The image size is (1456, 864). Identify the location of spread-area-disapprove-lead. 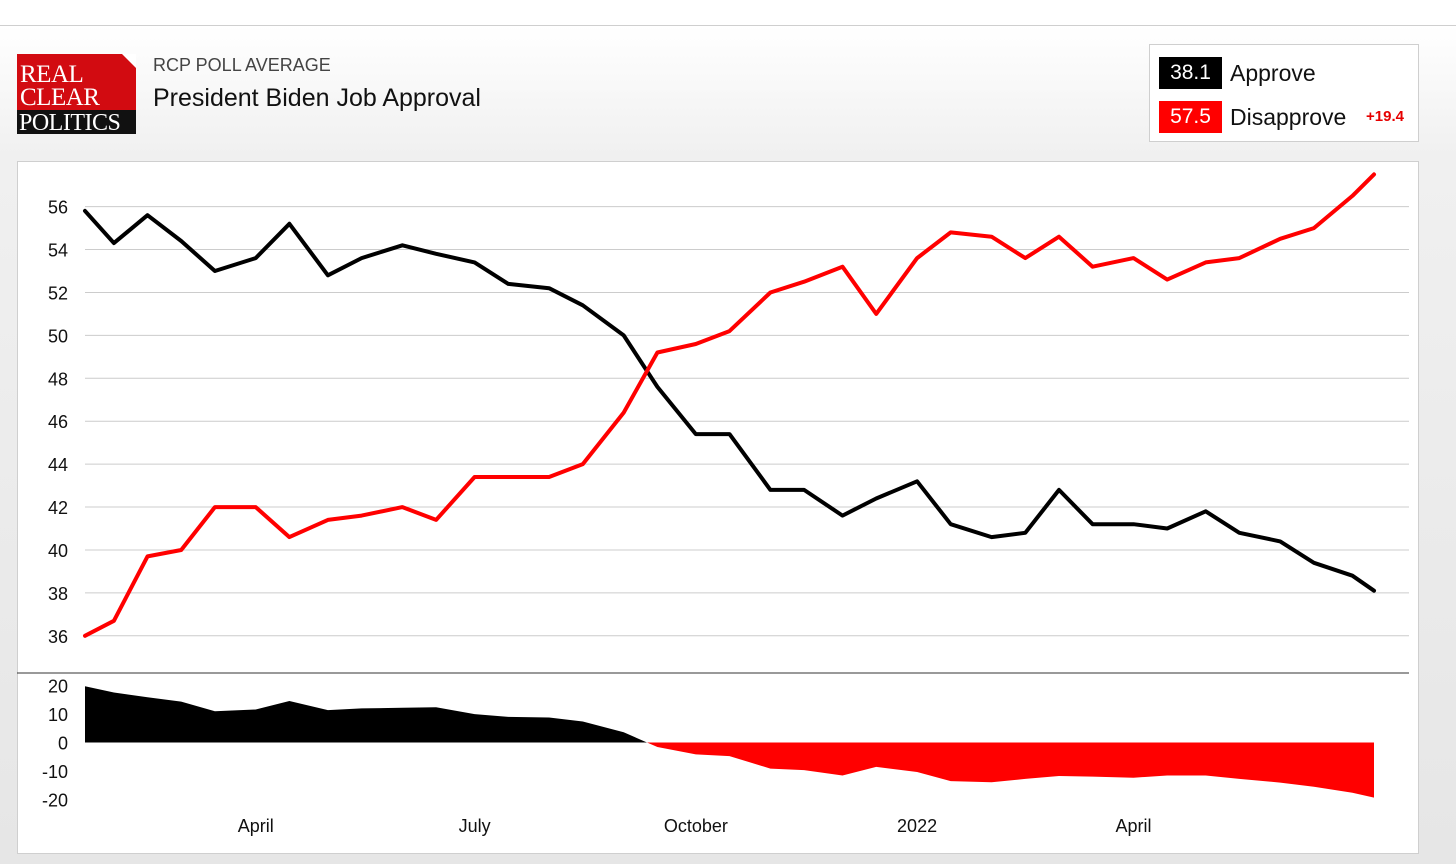
(729, 770).